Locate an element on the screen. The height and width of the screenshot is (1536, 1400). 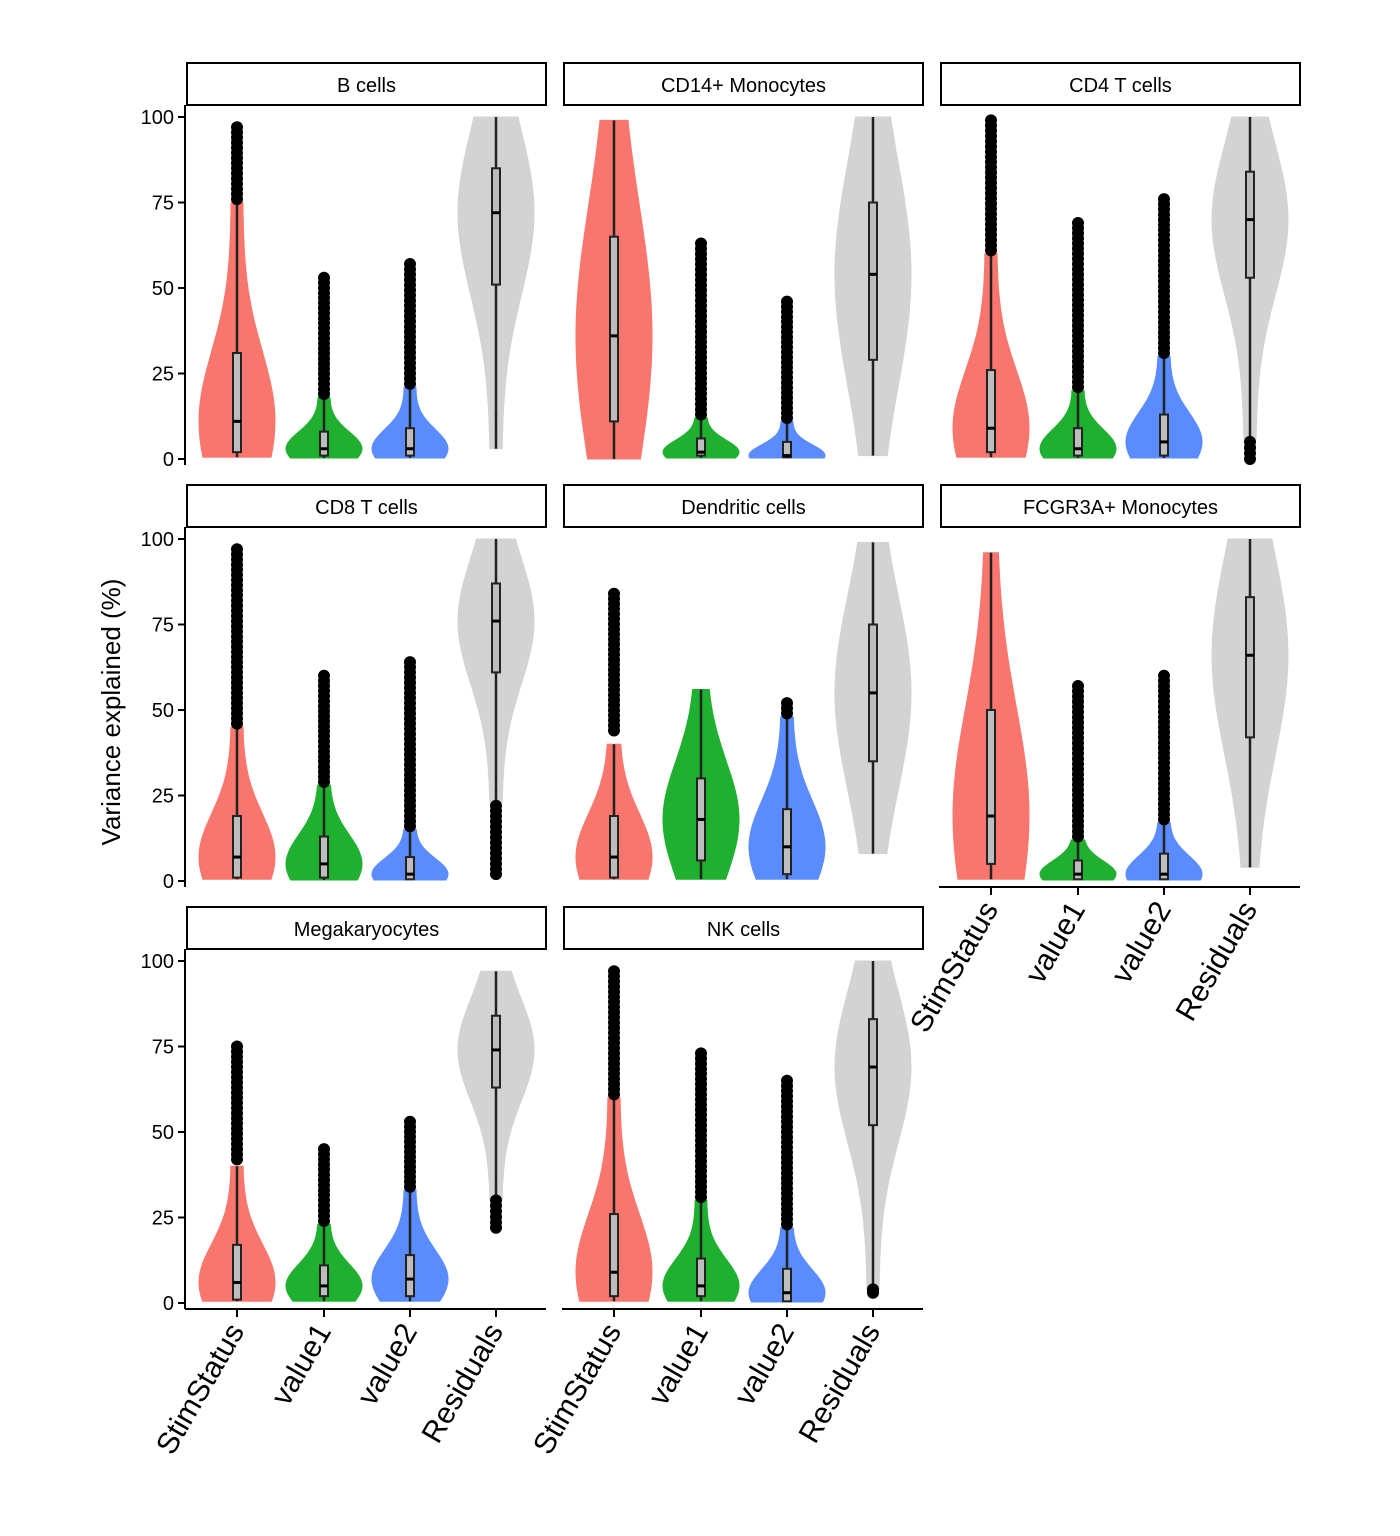
facet-strip-label: CD8 T cells is located at coordinates (366, 508).